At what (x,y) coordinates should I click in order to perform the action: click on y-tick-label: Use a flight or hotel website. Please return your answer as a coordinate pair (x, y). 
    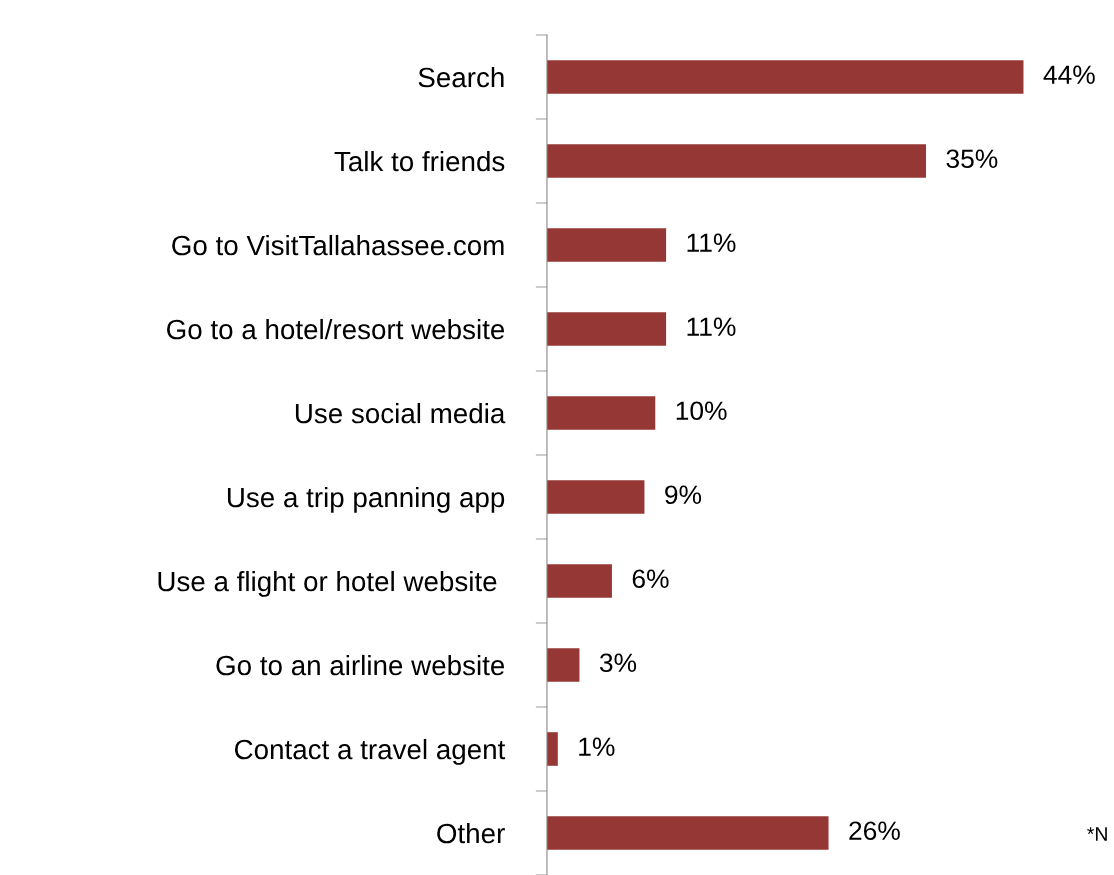
    Looking at the image, I should click on (327, 583).